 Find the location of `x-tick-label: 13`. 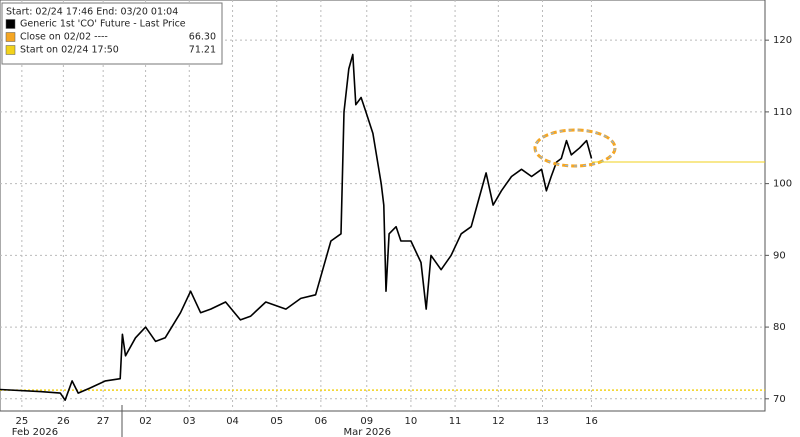

x-tick-label: 13 is located at coordinates (542, 421).